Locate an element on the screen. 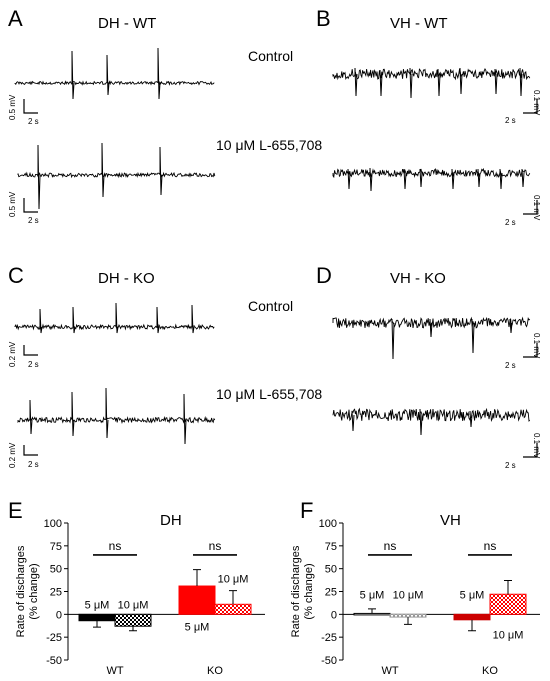 The height and width of the screenshot is (681, 550). condition-drug-2: 10 μM L-655,708 is located at coordinates (269, 394).